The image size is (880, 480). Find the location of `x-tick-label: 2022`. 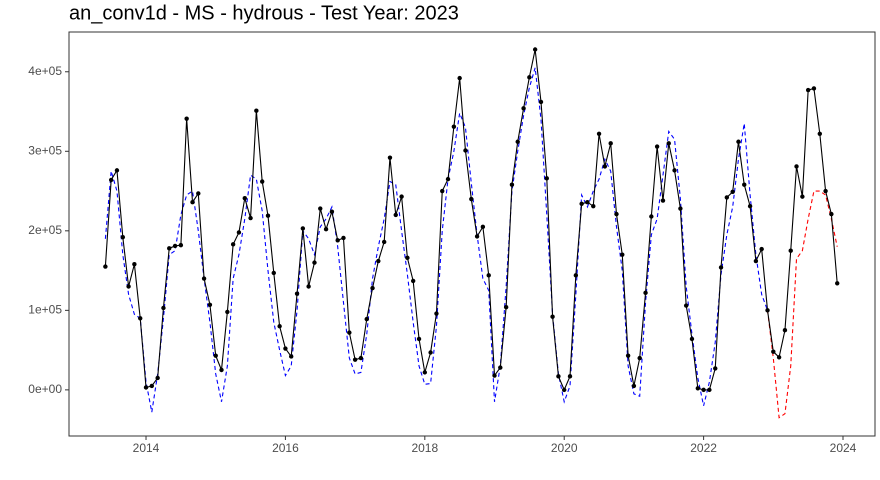

x-tick-label: 2022 is located at coordinates (703, 448).